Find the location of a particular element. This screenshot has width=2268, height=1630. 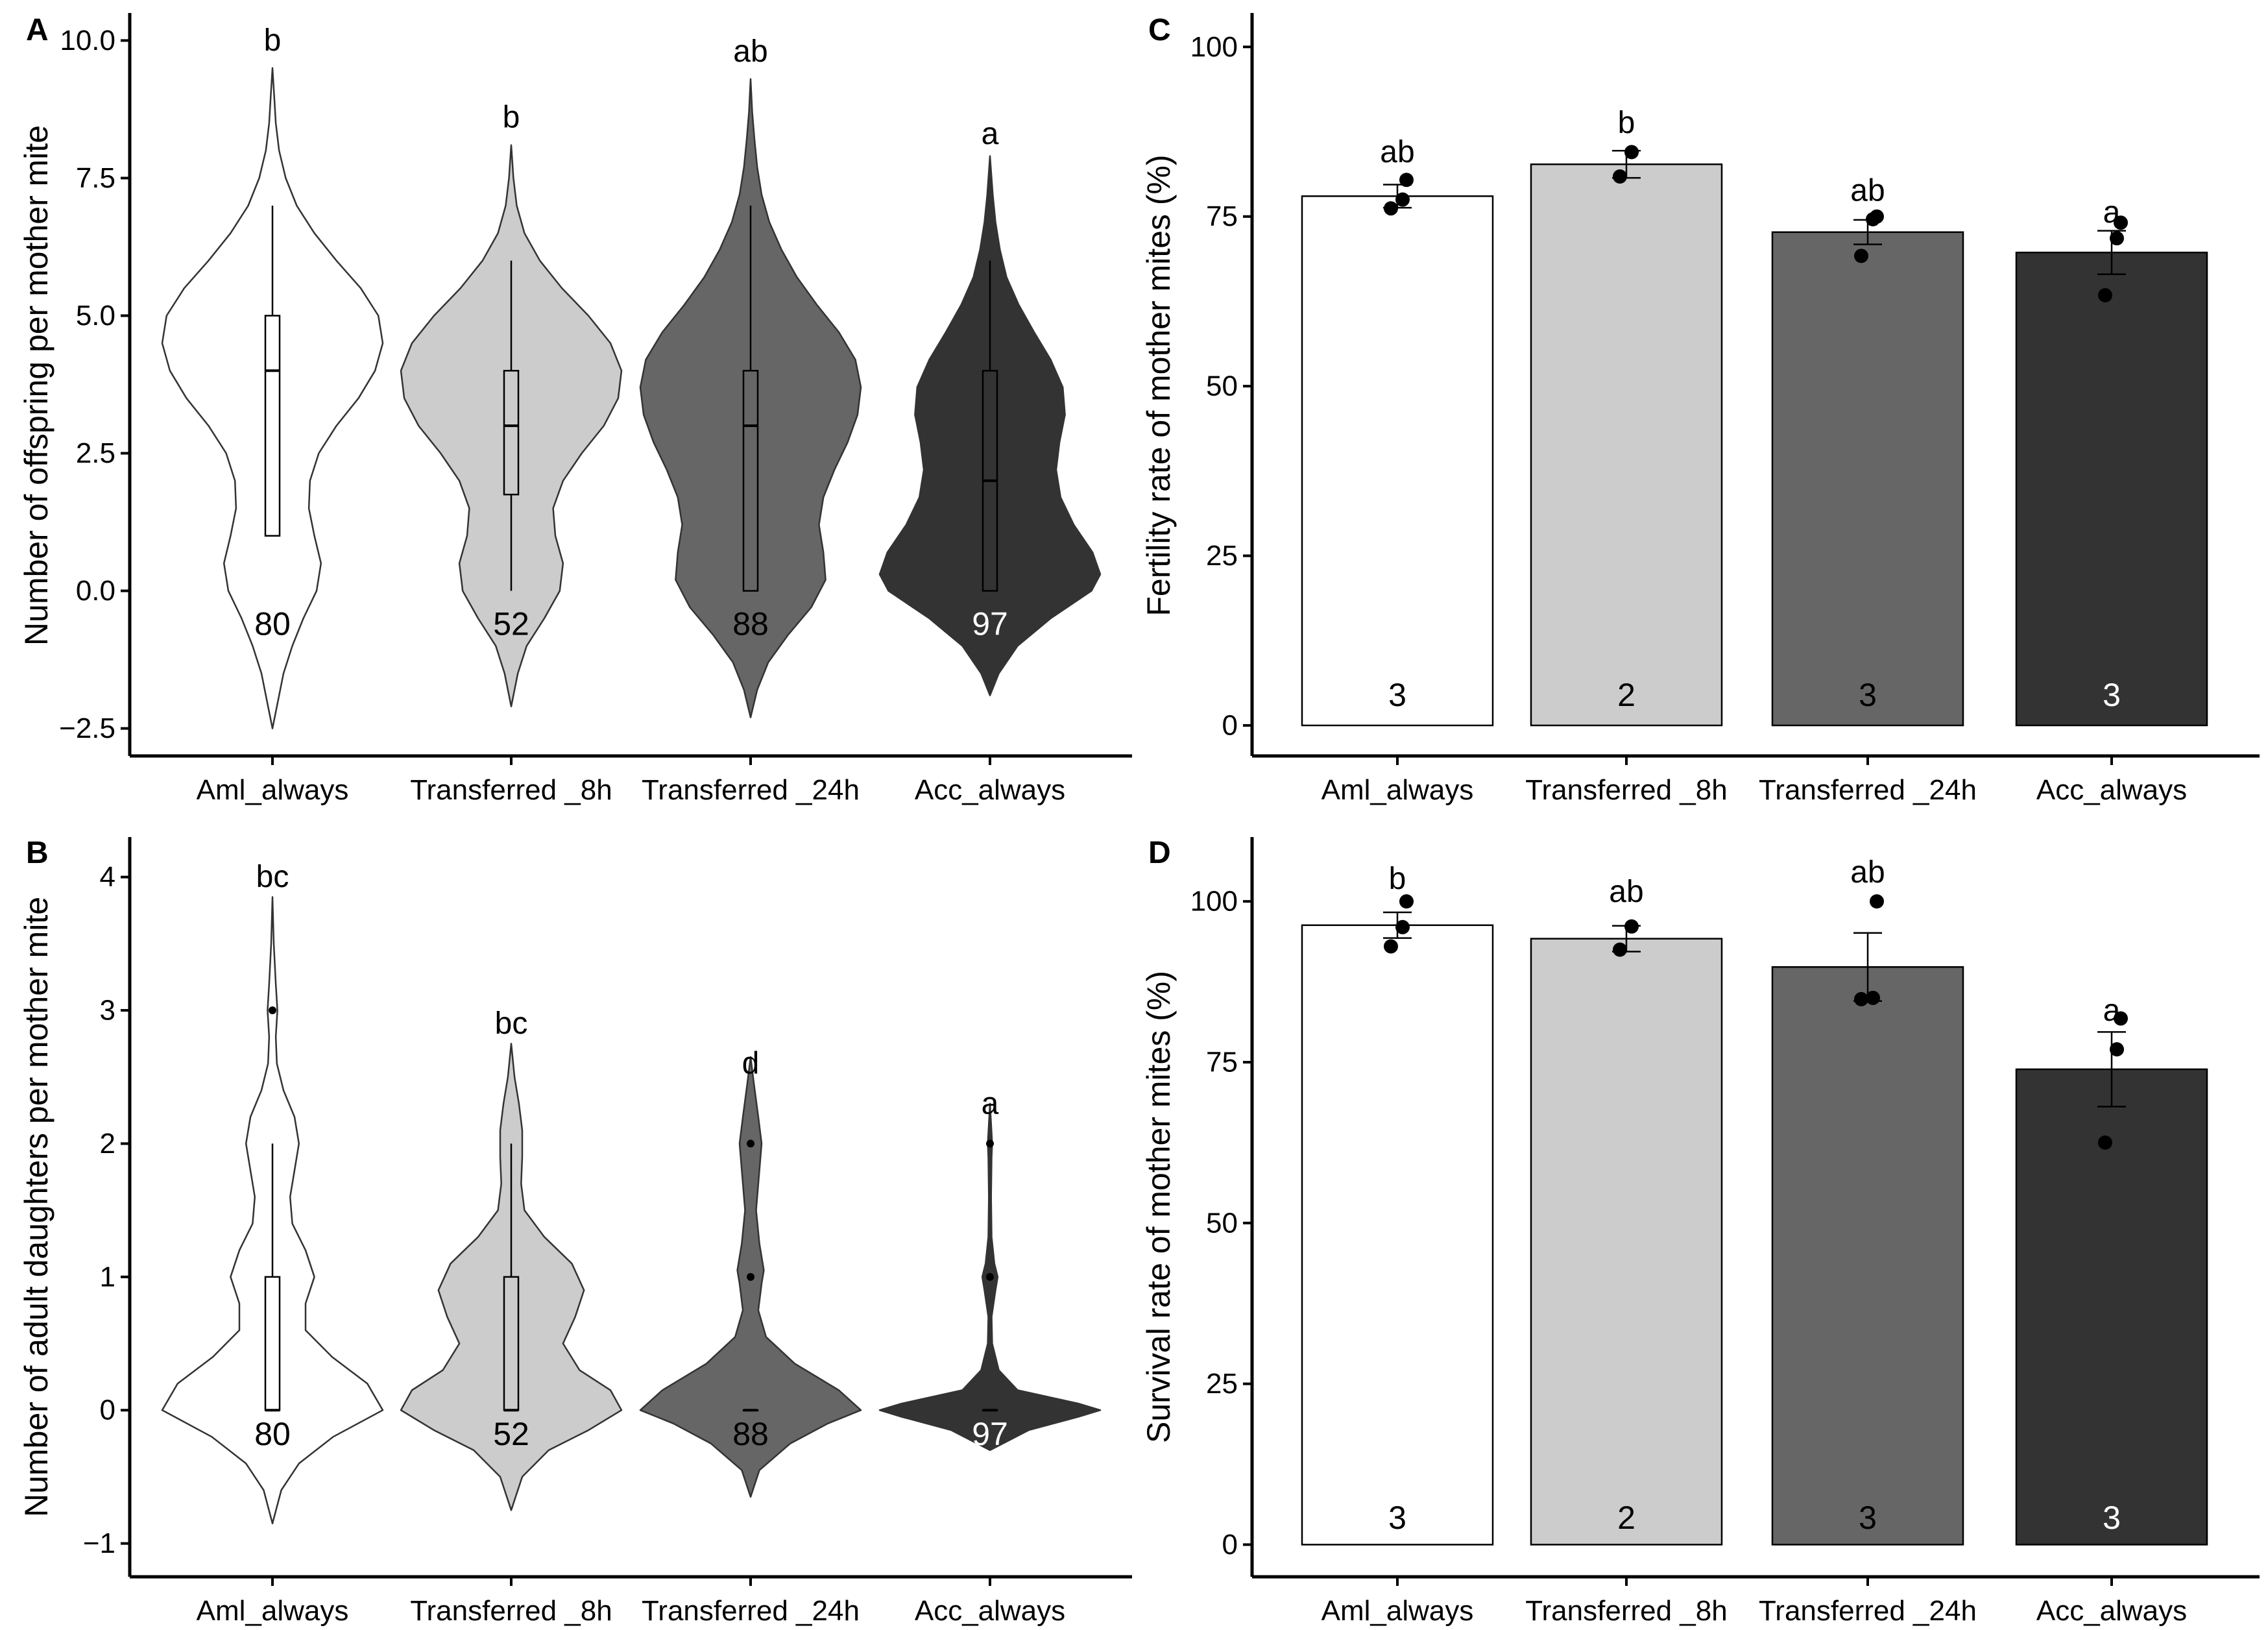

x-tick-label-c: Transferred _24h is located at coordinates (1868, 790).